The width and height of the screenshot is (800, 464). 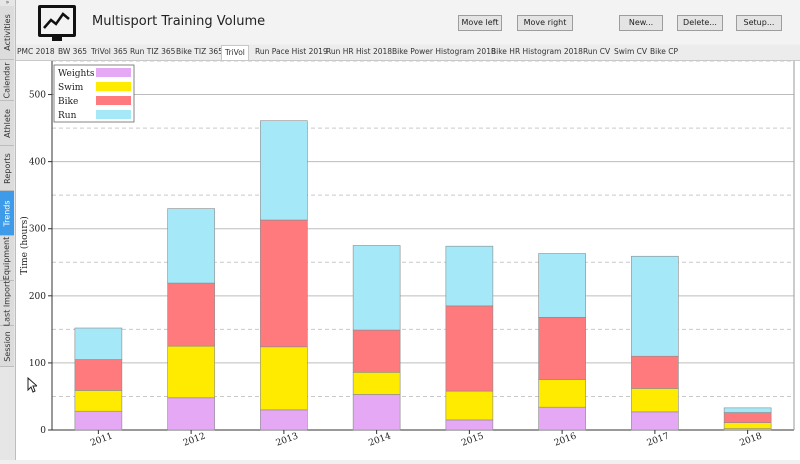 What do you see at coordinates (480, 23) in the screenshot?
I see `move-left-button: Move left` at bounding box center [480, 23].